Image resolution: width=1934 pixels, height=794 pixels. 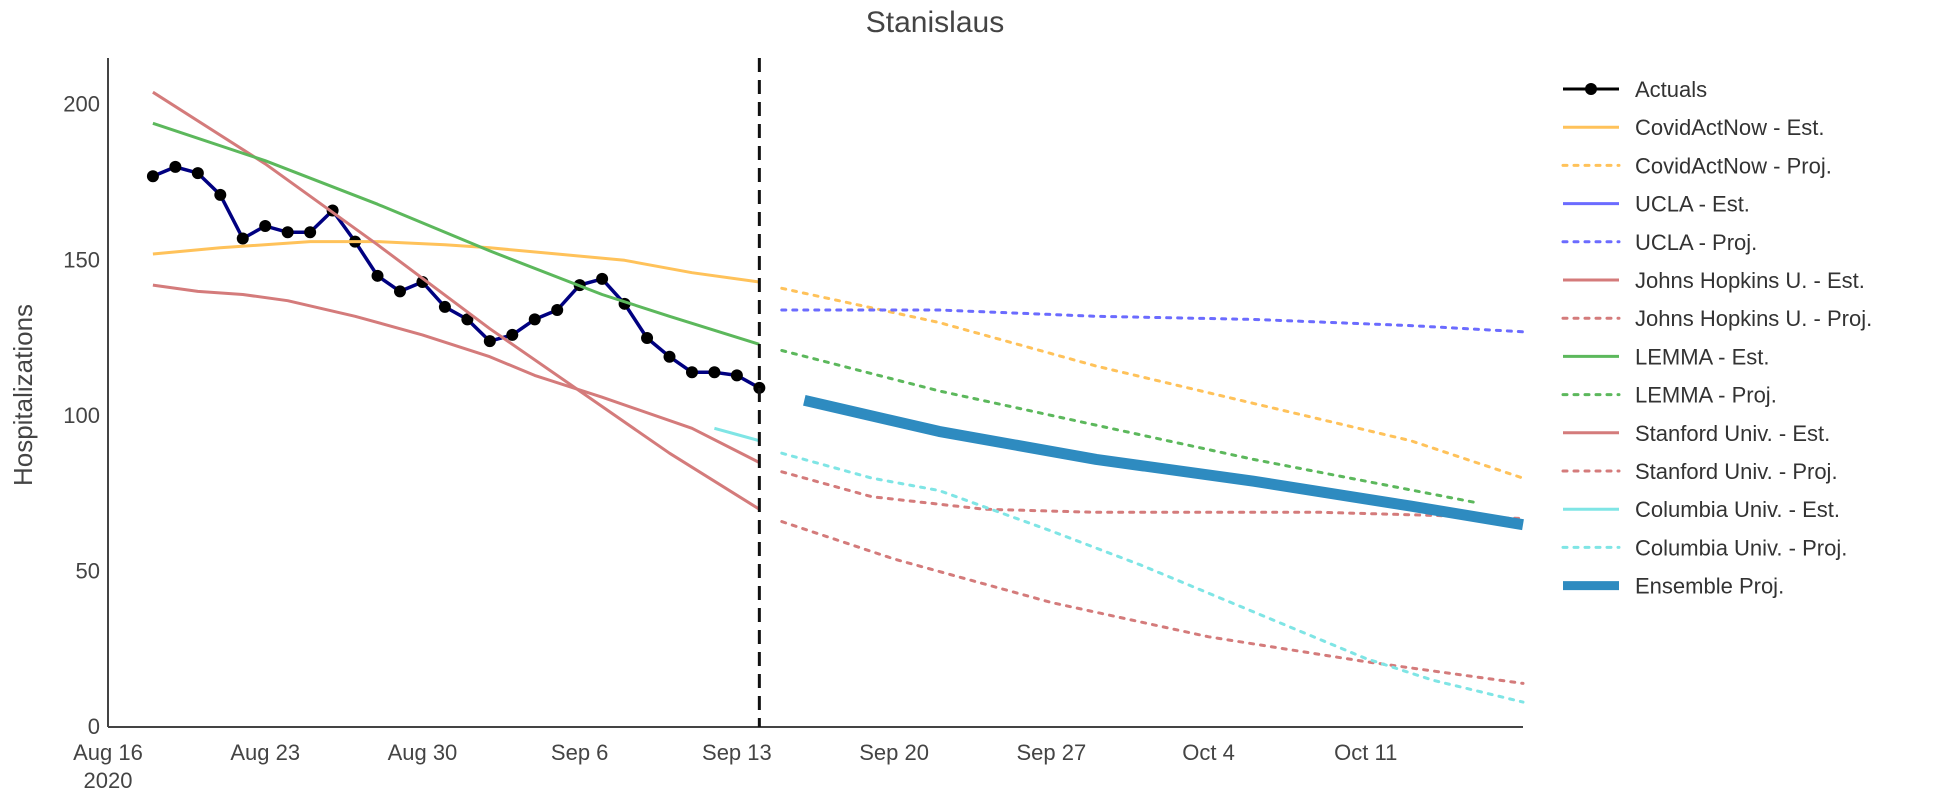 What do you see at coordinates (456, 373) in the screenshot?
I see `series-line-stanford-univ-est` at bounding box center [456, 373].